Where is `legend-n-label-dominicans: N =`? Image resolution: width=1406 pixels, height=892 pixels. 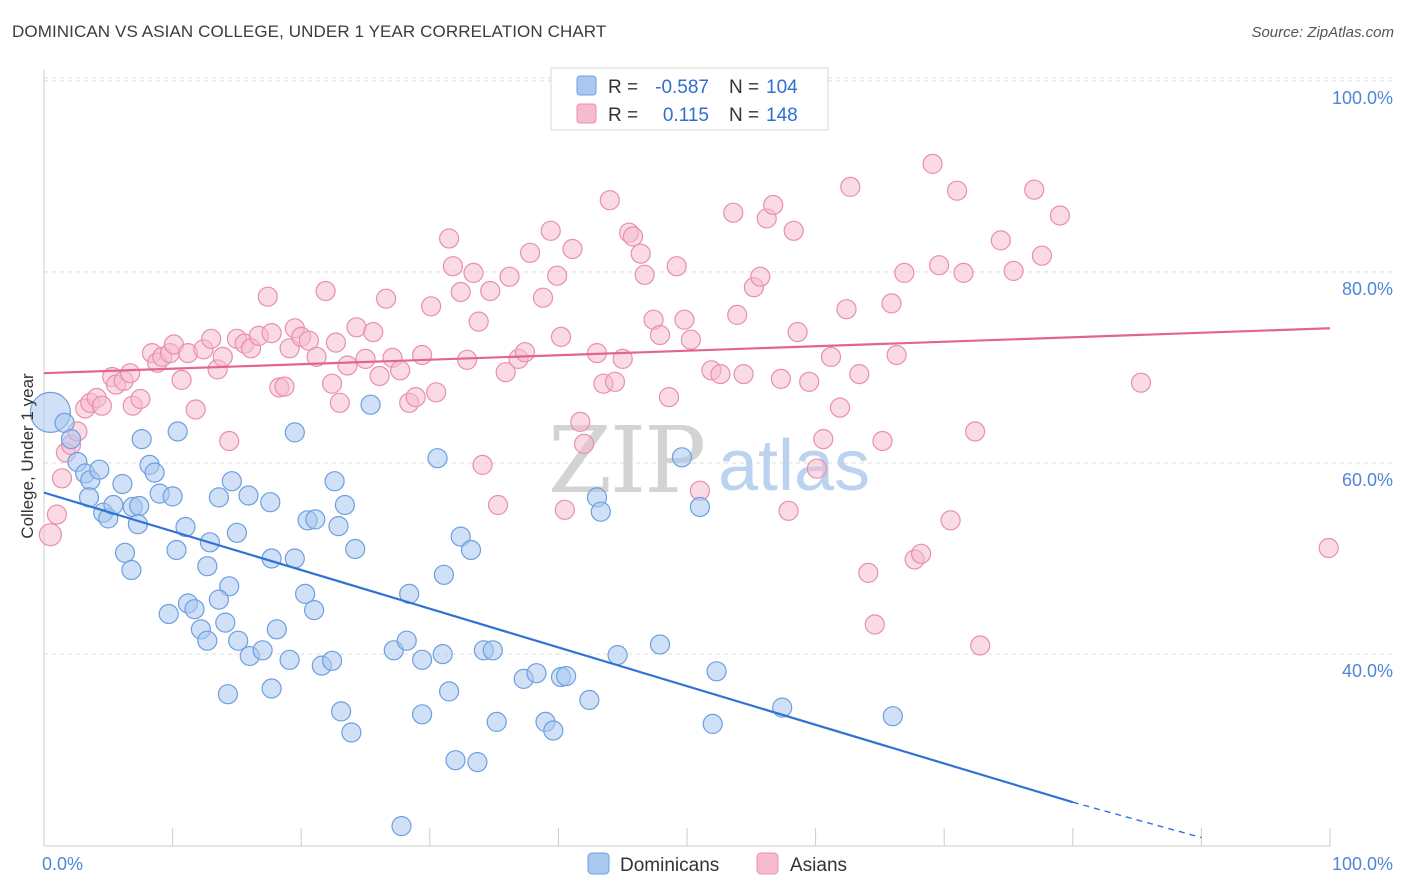 legend-n-label-dominicans: N = is located at coordinates (744, 87).